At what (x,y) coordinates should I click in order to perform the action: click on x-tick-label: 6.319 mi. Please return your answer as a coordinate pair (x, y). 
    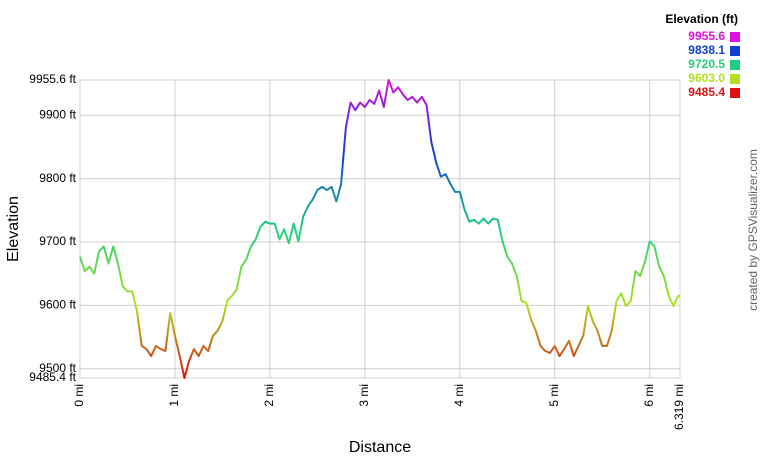
    Looking at the image, I should click on (679, 407).